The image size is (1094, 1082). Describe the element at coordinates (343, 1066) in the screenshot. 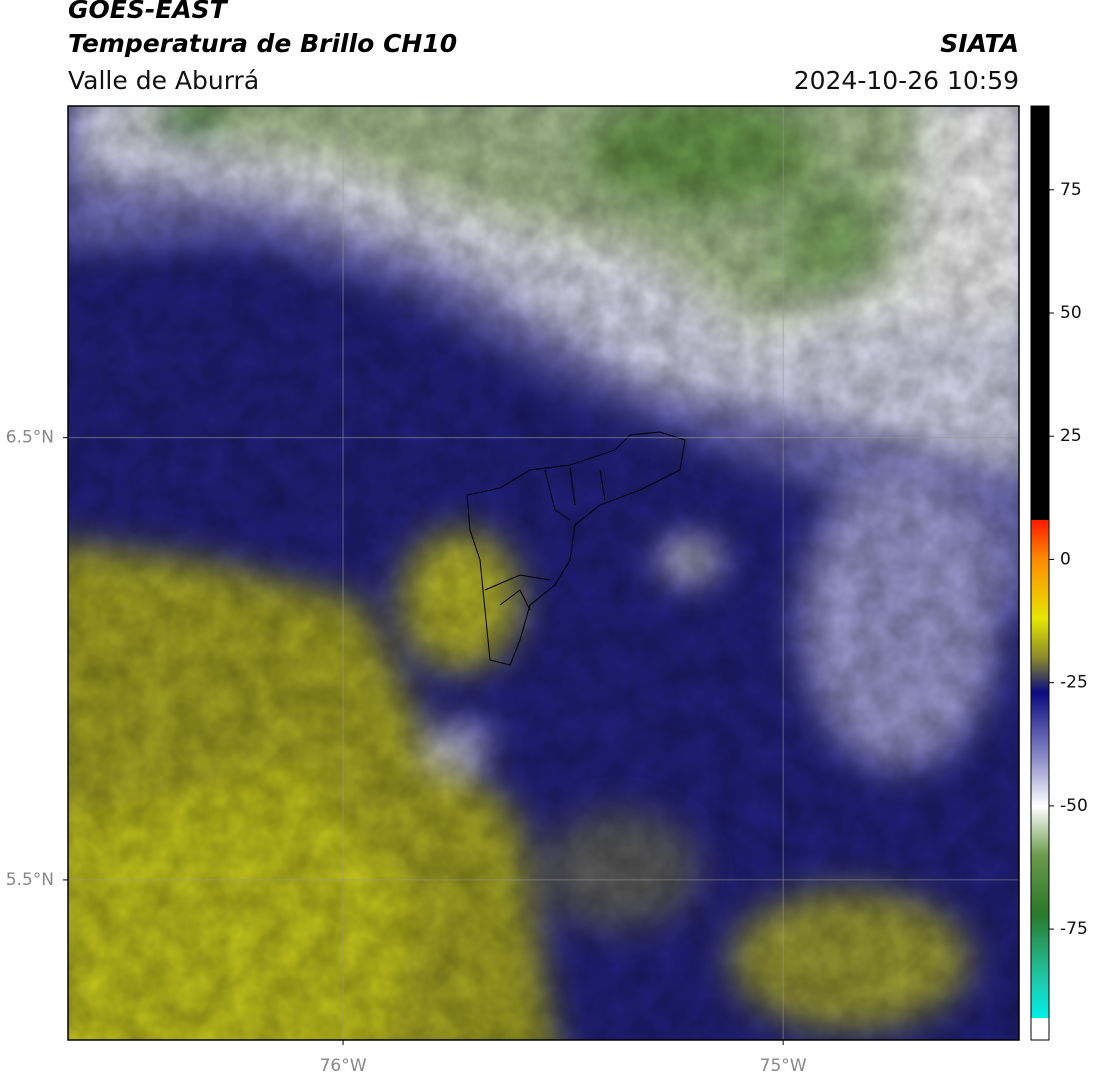

I see `x-tick-label: 76°W` at that location.